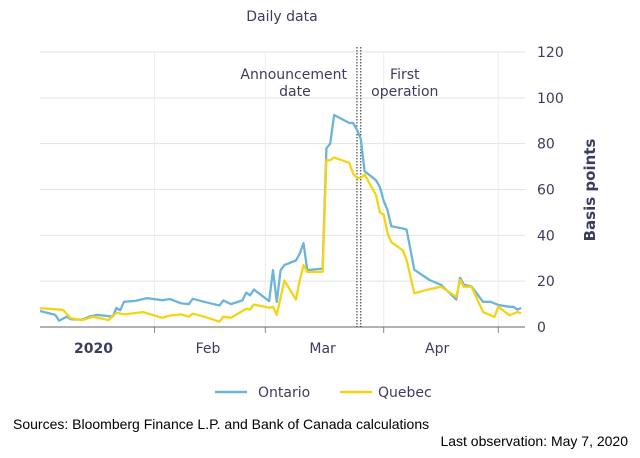 This screenshot has width=640, height=458. I want to click on legend-label-quebec: Quebec, so click(405, 393).